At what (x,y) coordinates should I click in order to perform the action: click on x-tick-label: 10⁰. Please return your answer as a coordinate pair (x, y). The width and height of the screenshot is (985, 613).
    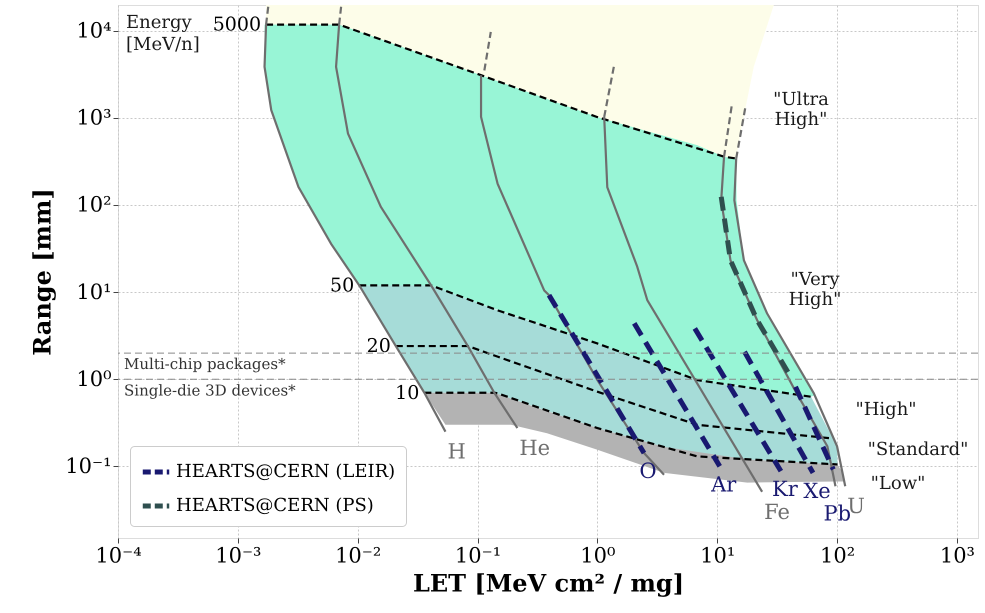
    Looking at the image, I should click on (598, 556).